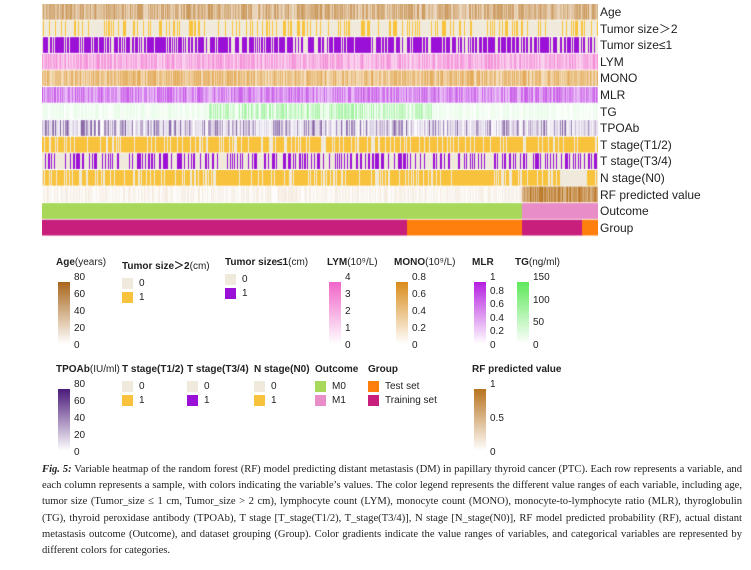 This screenshot has height=570, width=751. I want to click on legend-outcome: Outcome M0 M1, so click(336, 385).